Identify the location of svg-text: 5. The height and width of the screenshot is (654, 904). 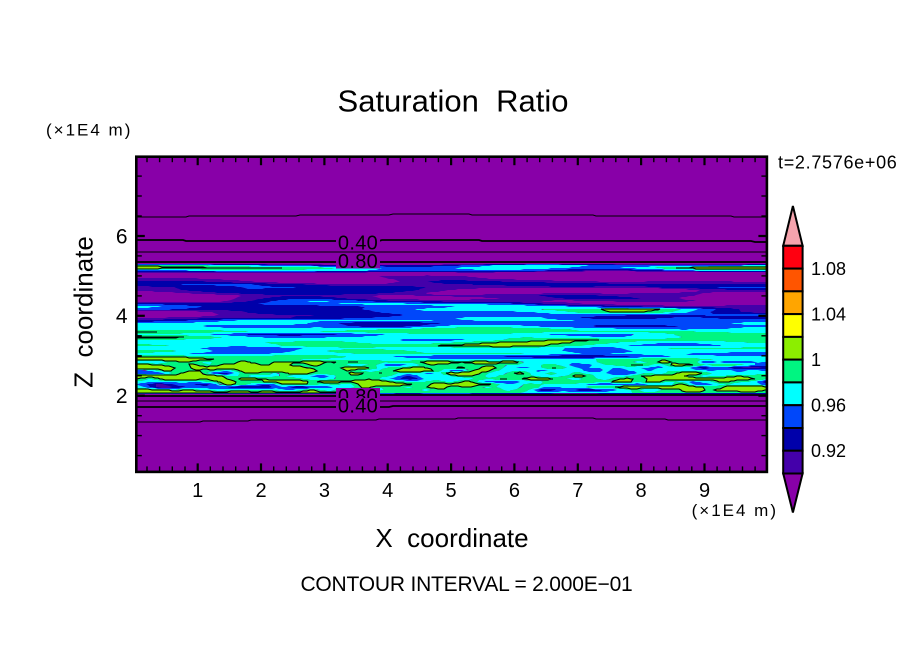
(451, 491).